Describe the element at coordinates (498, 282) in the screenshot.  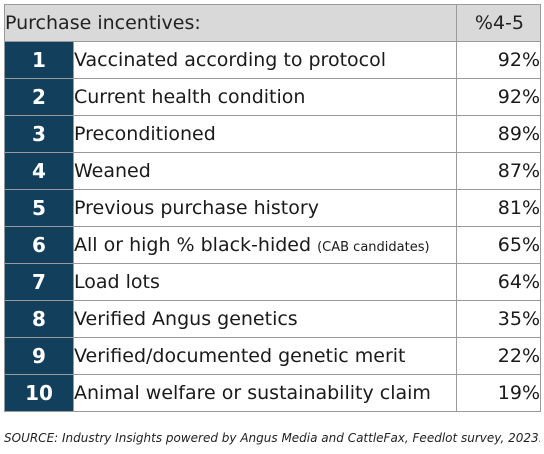
I see `percent-cell: 64%` at that location.